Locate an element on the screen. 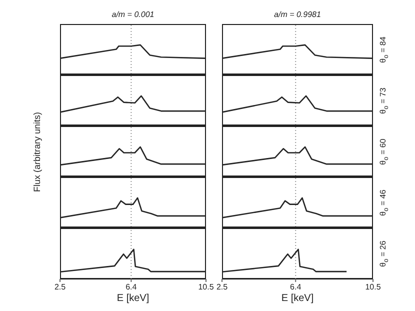  y-axis-title: Flux (arbitrary units) is located at coordinates (37, 151).